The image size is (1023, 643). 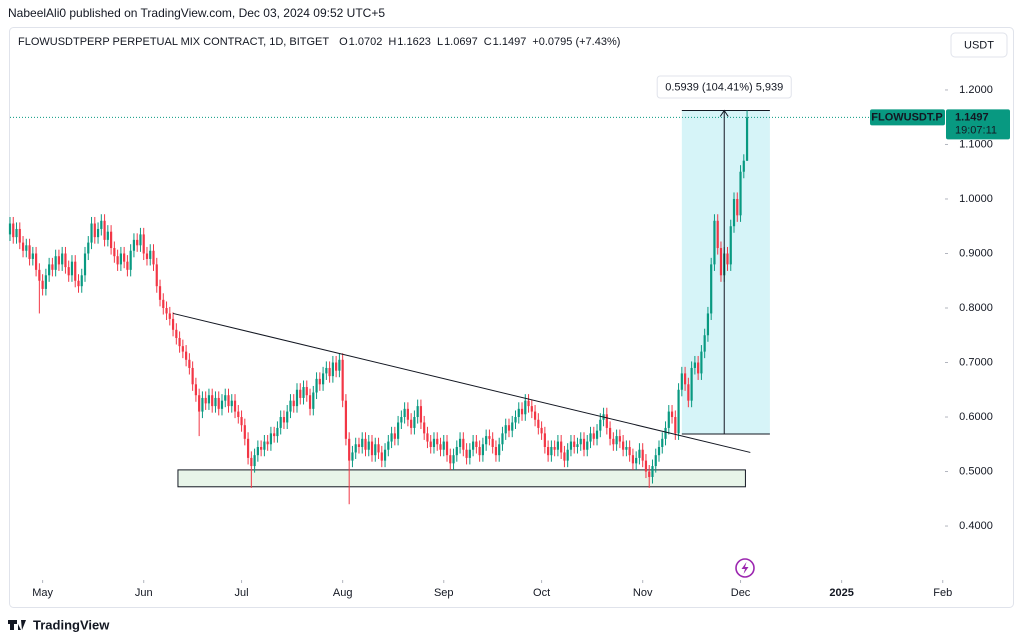 I want to click on ohlc-value: 1.0697, so click(x=461, y=42).